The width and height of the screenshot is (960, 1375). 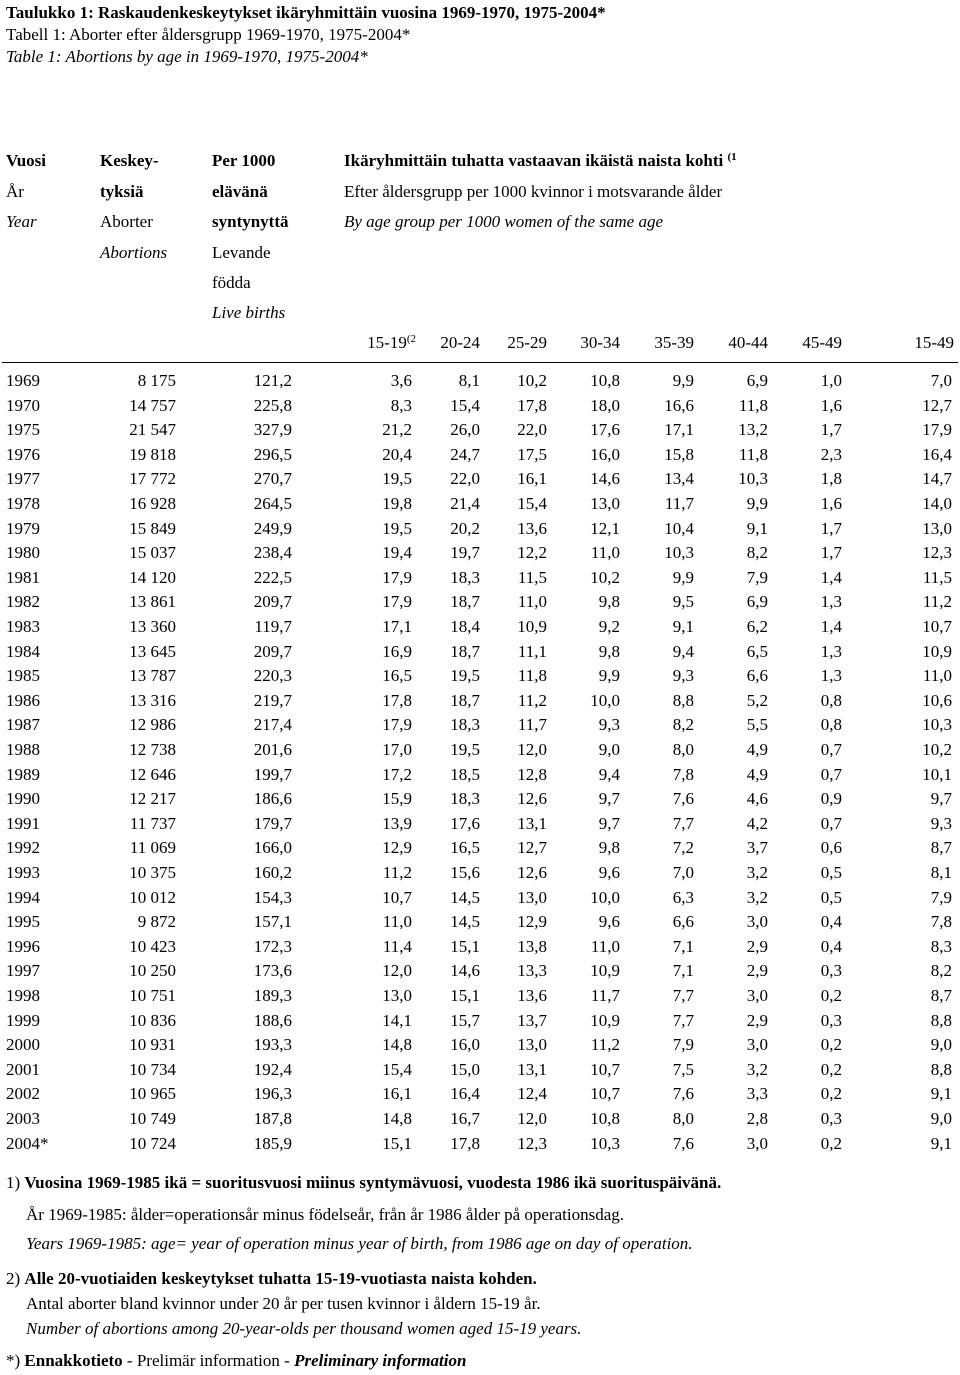 What do you see at coordinates (822, 342) in the screenshot?
I see `age-col-header-45-49: 45-49` at bounding box center [822, 342].